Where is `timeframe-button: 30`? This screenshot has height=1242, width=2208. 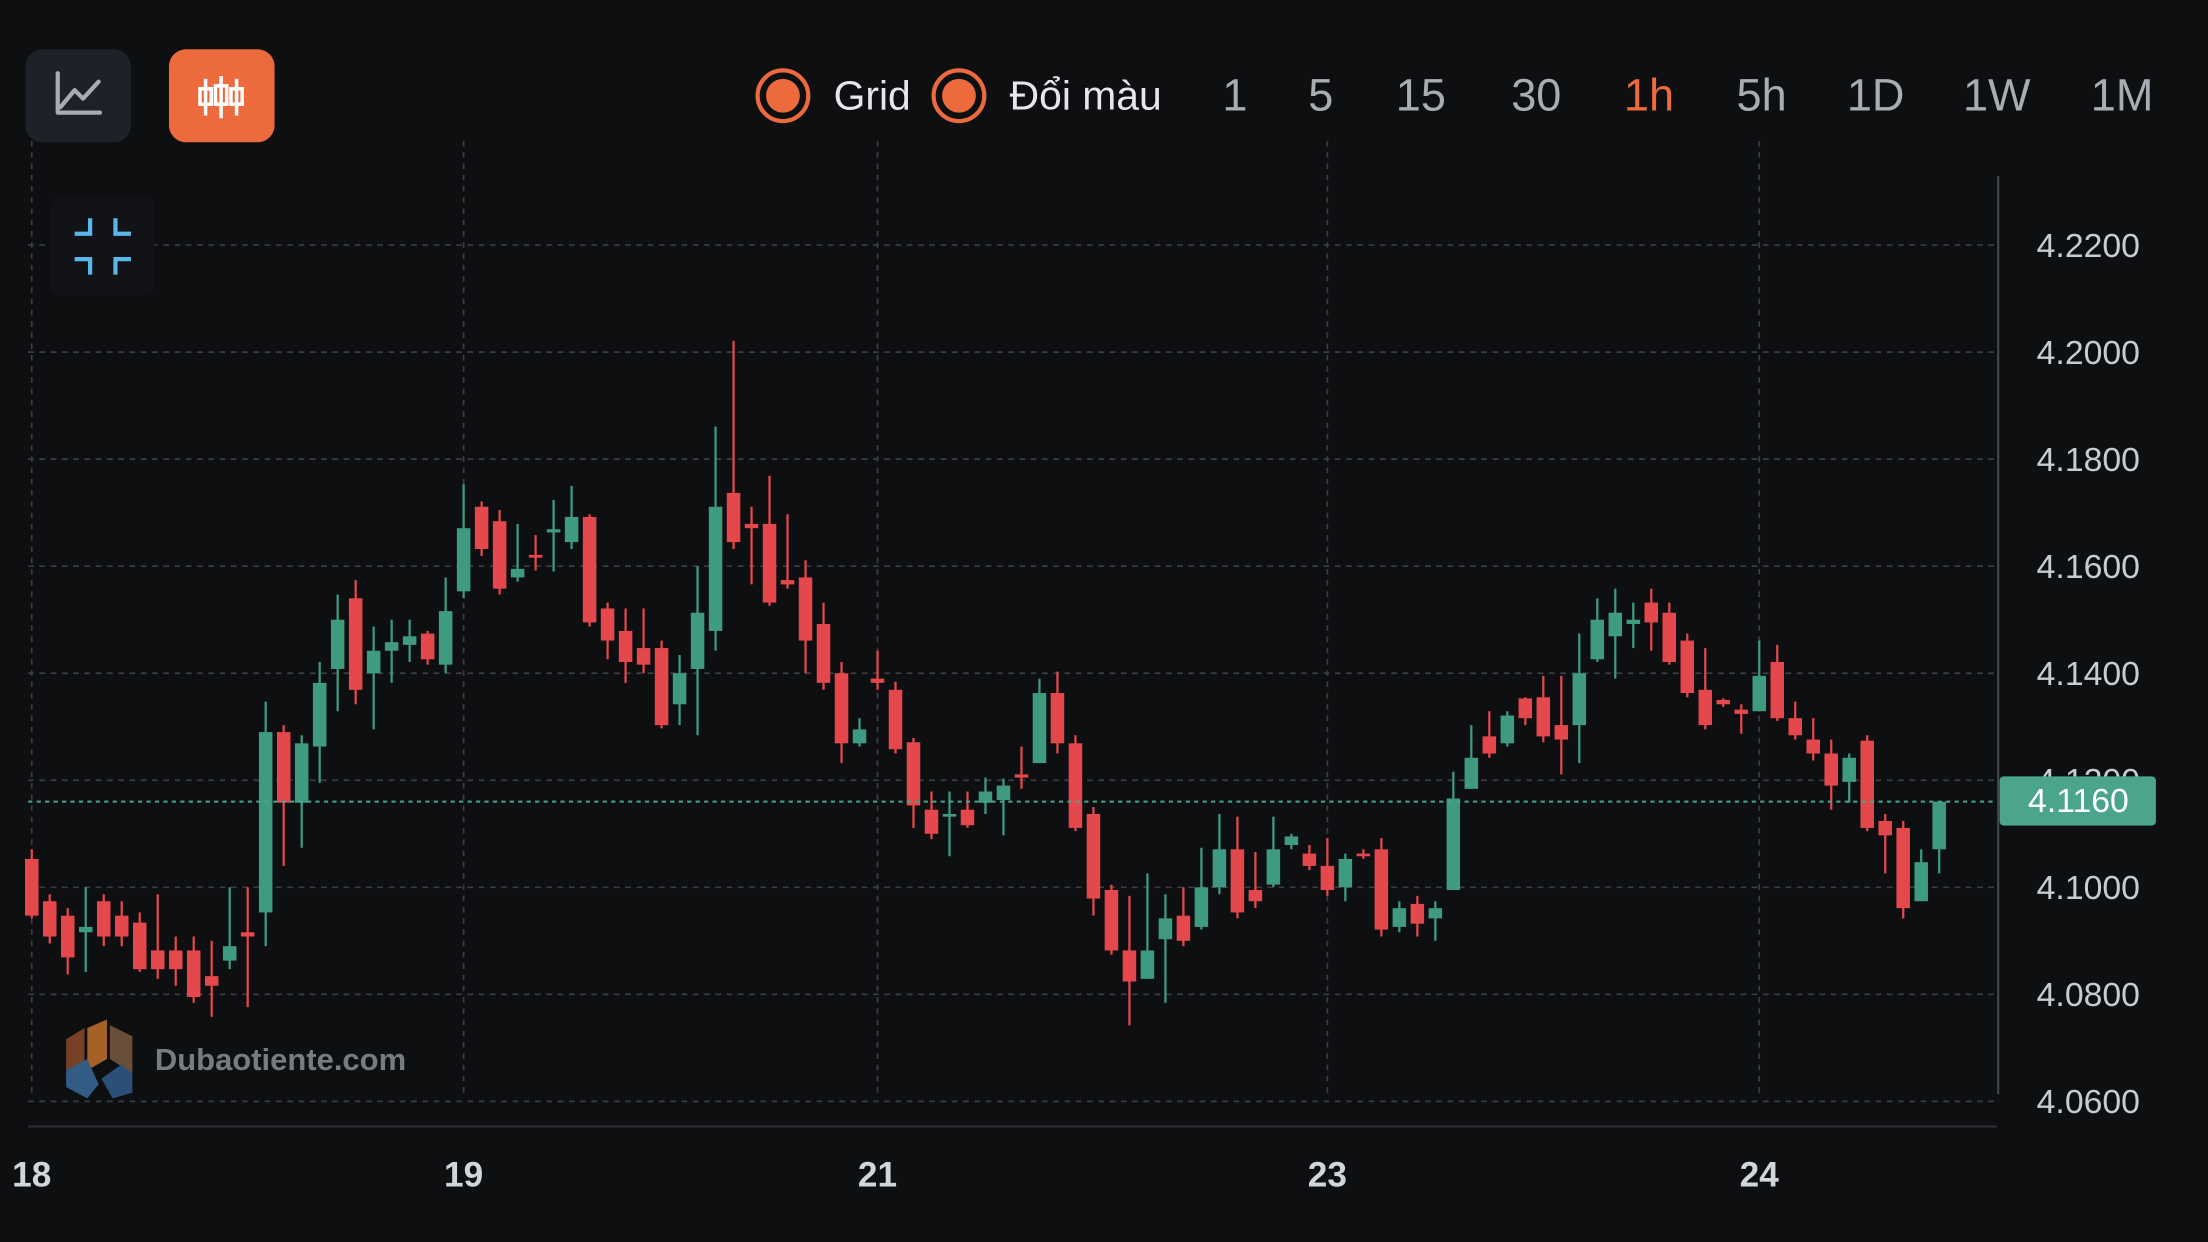
timeframe-button: 30 is located at coordinates (1536, 94).